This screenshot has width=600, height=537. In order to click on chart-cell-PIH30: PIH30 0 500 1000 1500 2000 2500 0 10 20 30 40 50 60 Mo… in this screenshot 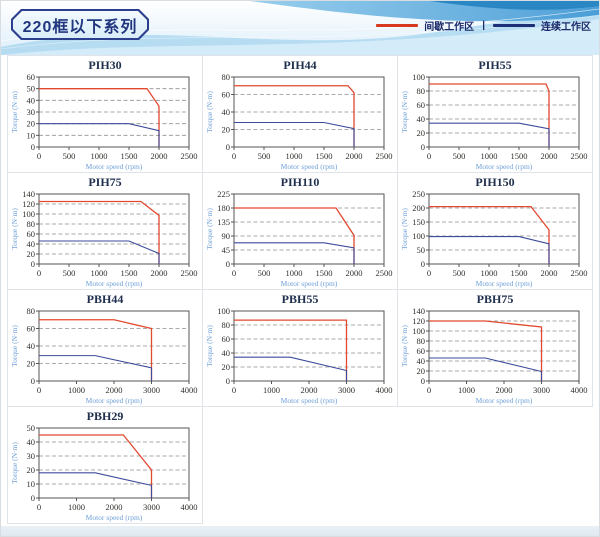, I will do `click(105, 114)`.